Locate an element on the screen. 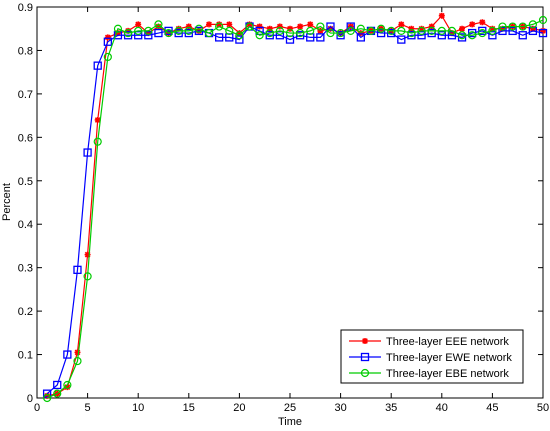 The width and height of the screenshot is (550, 431). x-tick-label: 25 is located at coordinates (290, 408).